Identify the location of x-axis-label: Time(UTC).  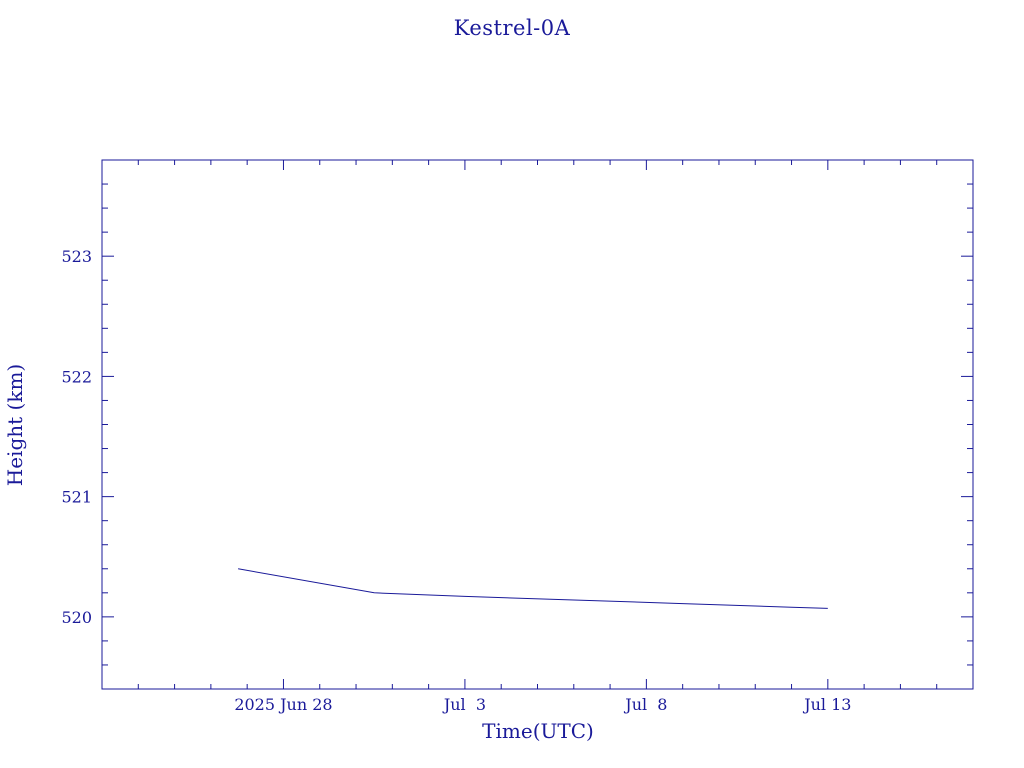
(538, 731).